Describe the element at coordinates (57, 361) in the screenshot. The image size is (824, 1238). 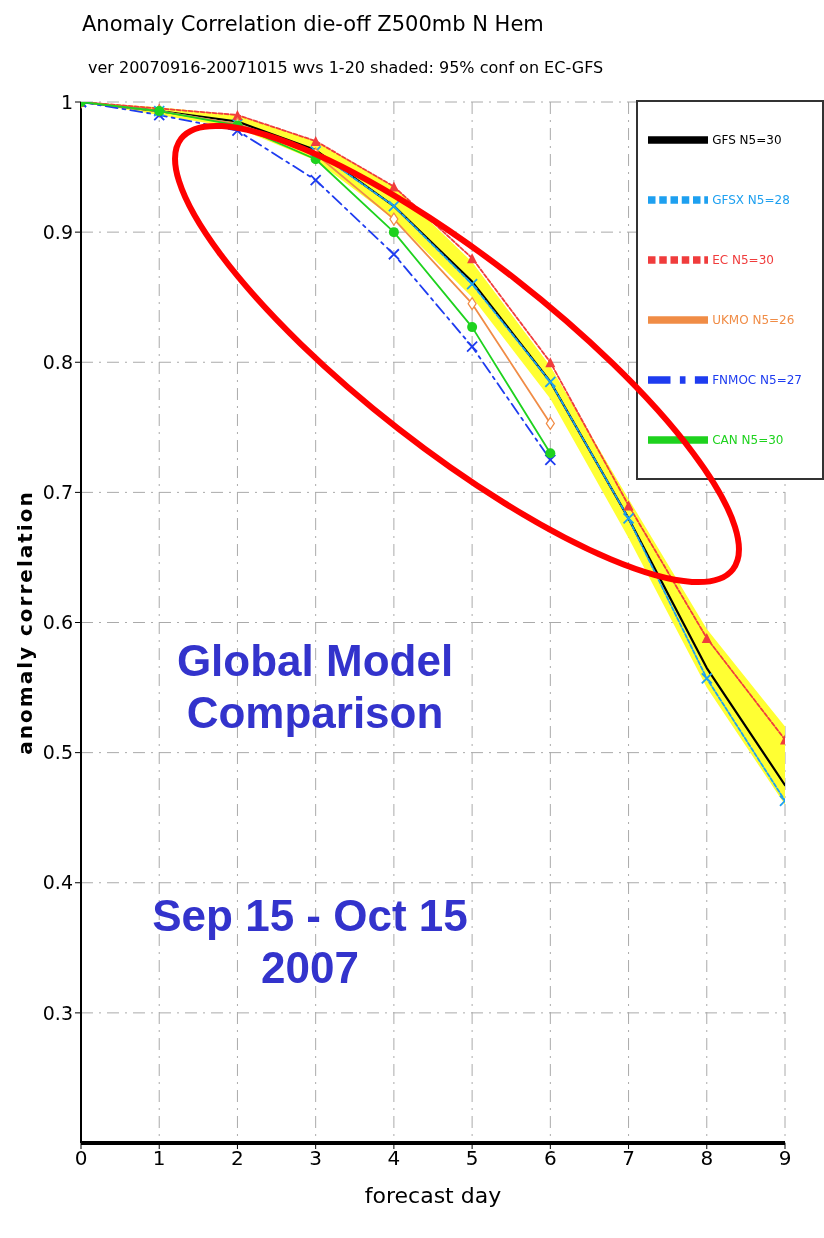
I see `y-tick-label: 0.8` at that location.